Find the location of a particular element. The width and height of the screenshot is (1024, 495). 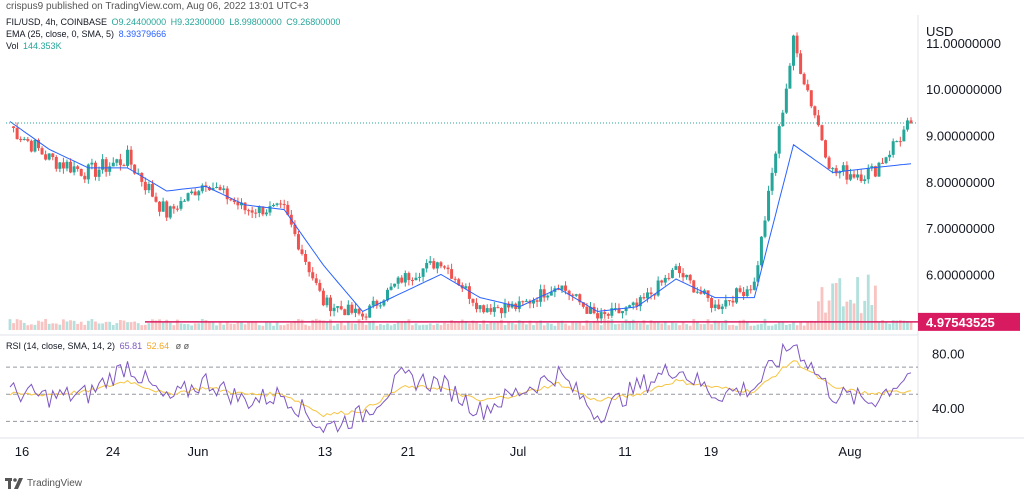

legend-vol-label: Vol is located at coordinates (12, 46).